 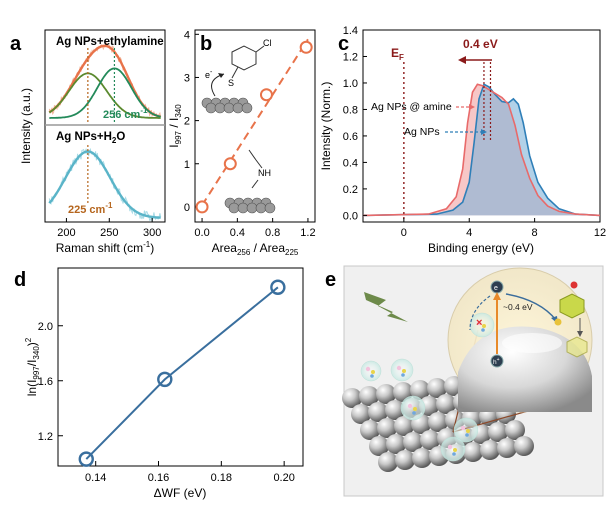 I want to click on panel-b-fit-line, so click(x=255, y=122).